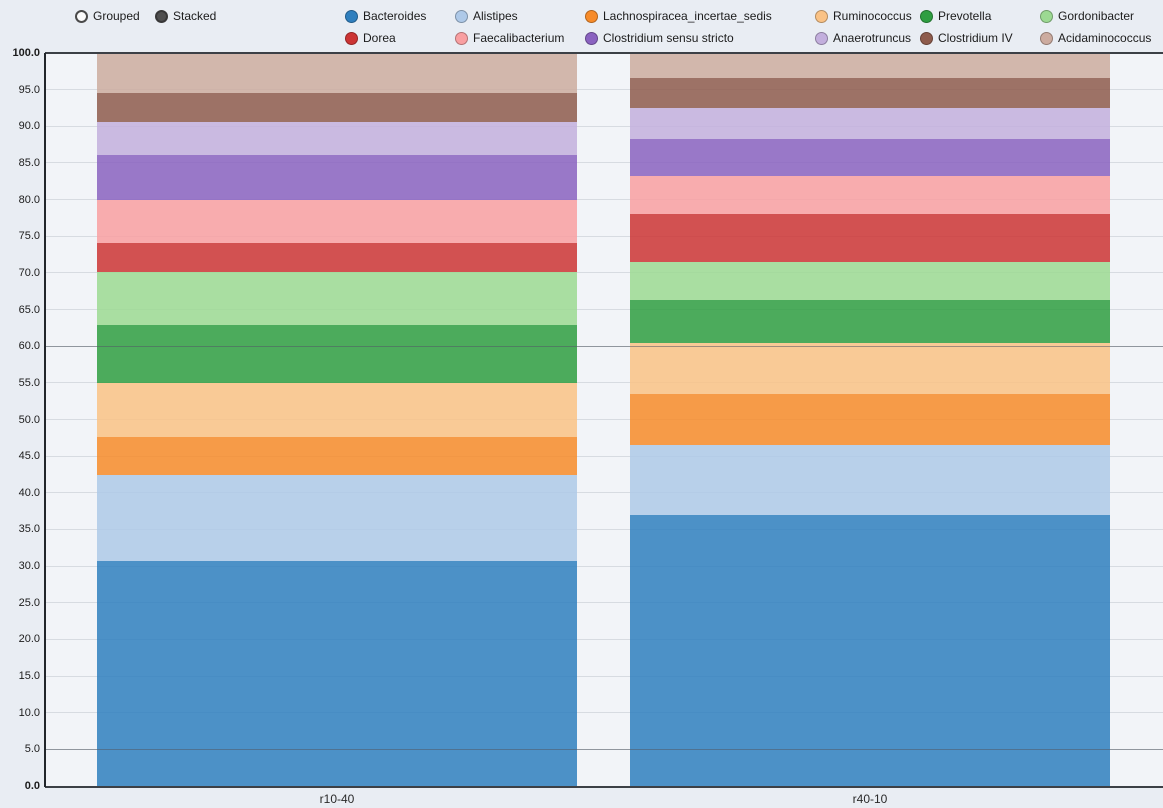 The height and width of the screenshot is (808, 1163). I want to click on y-tick-label: 35.0, so click(29, 529).